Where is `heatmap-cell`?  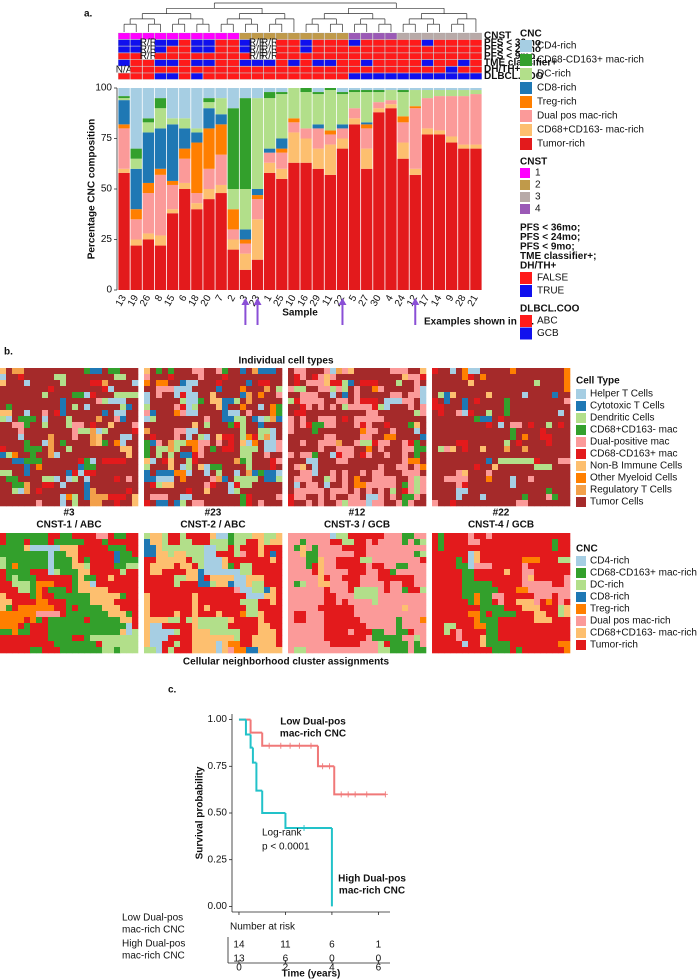 heatmap-cell is located at coordinates (403, 49).